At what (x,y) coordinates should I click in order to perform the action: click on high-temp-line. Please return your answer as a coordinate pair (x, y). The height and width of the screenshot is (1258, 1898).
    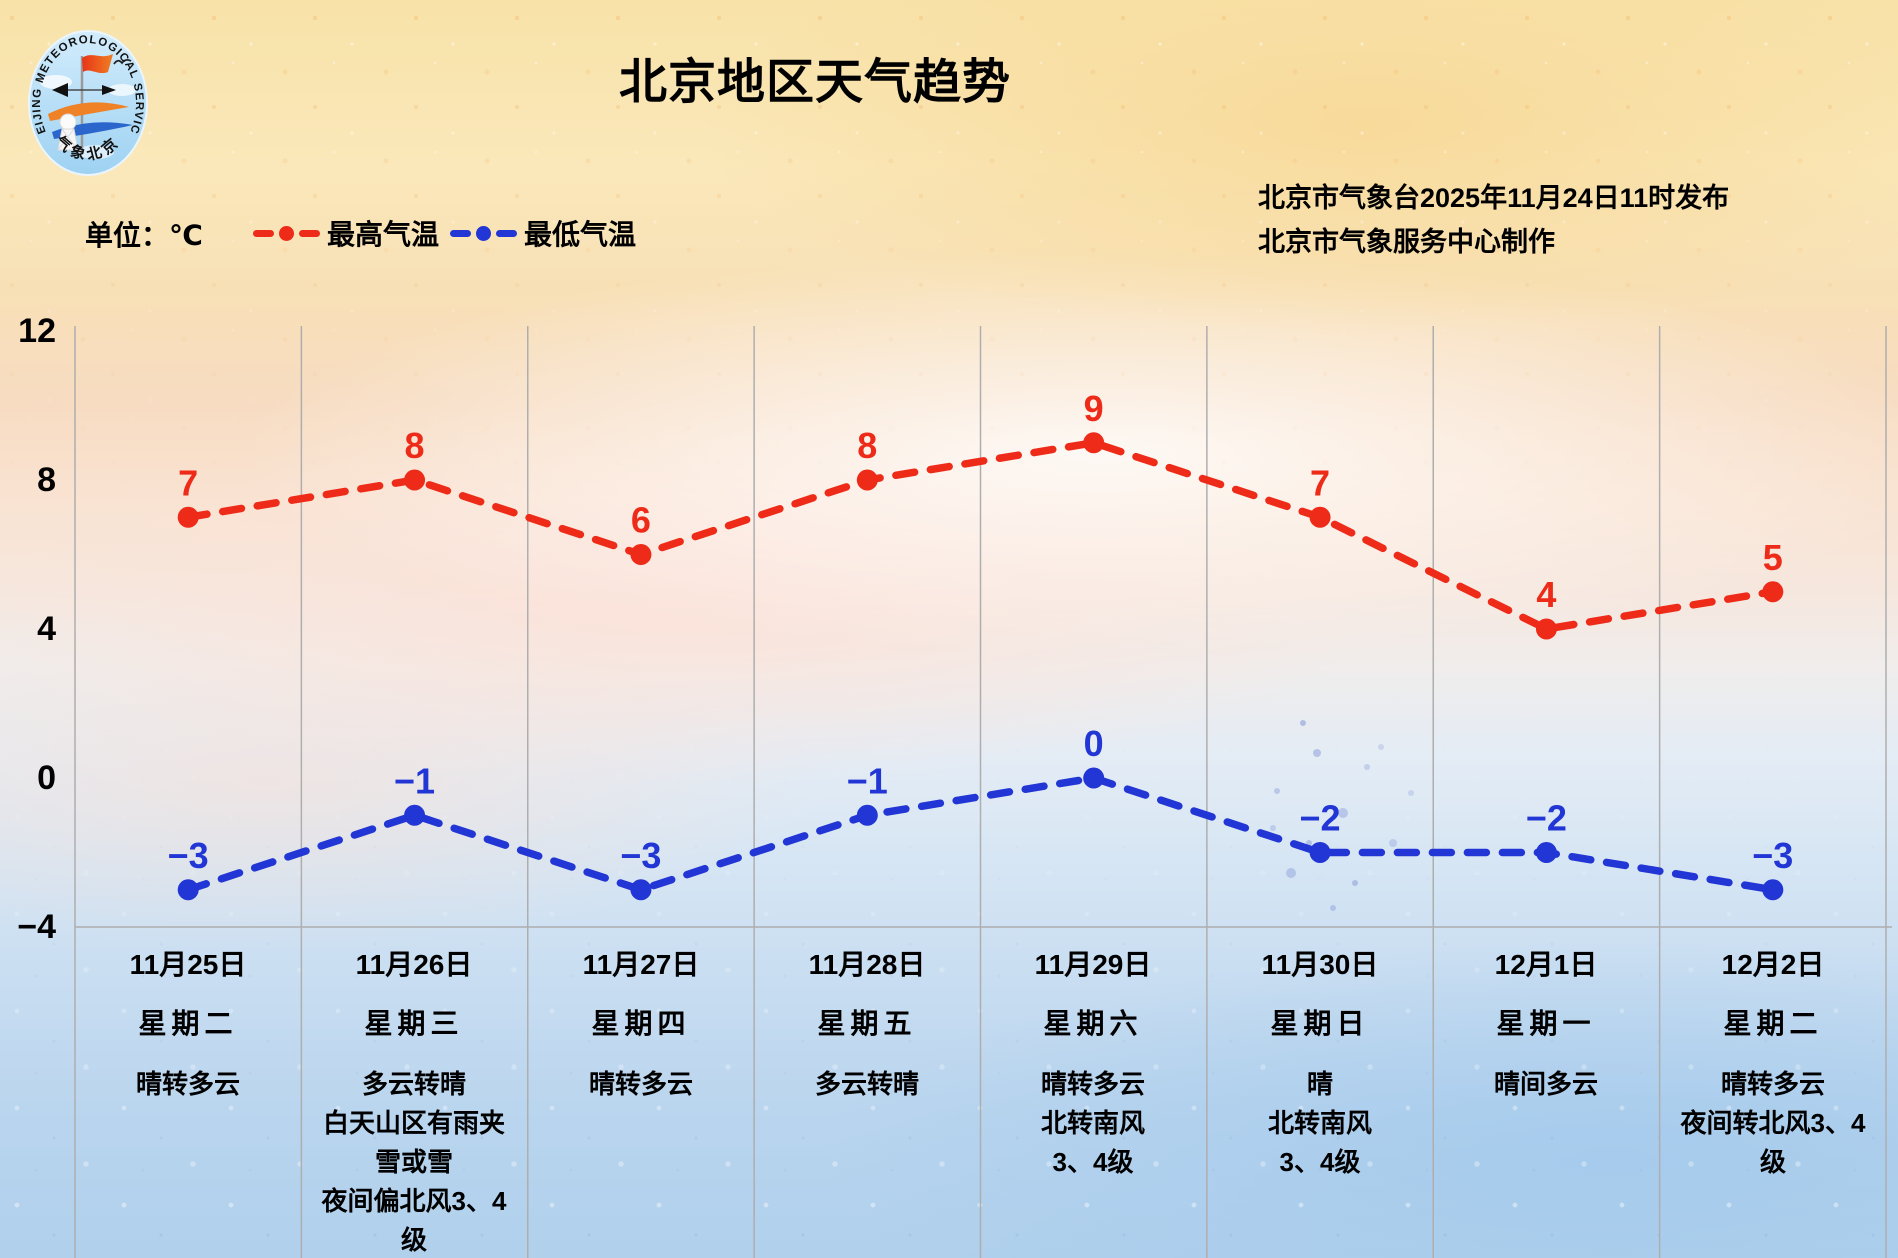
    Looking at the image, I should click on (980, 535).